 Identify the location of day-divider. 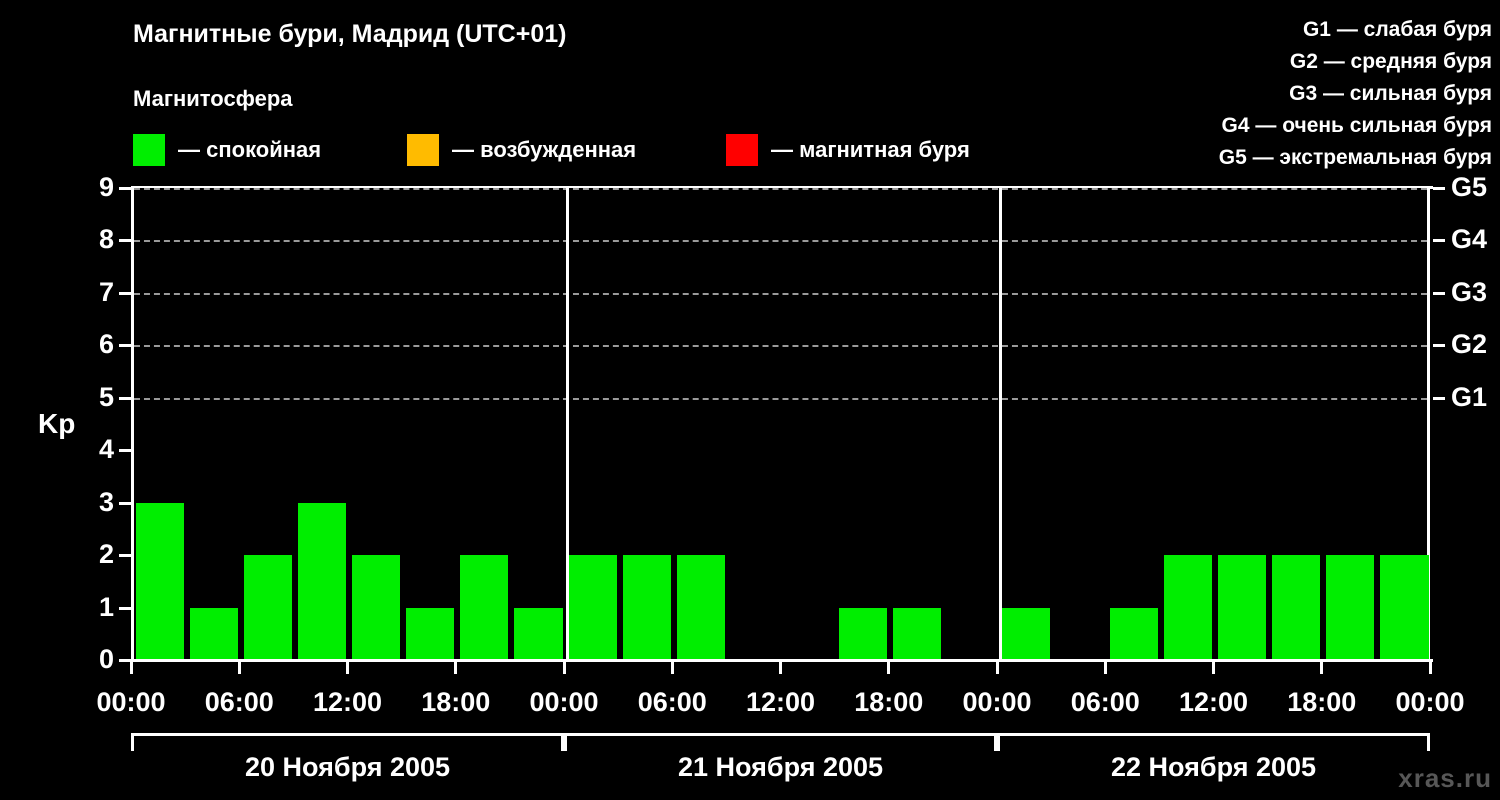
(567, 423).